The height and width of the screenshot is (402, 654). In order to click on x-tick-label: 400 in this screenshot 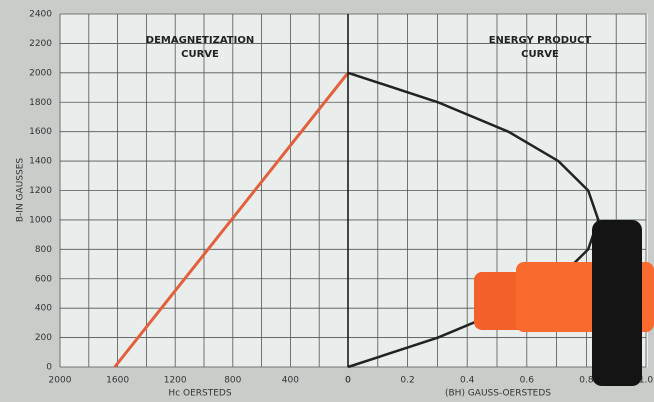, I will do `click(290, 381)`.